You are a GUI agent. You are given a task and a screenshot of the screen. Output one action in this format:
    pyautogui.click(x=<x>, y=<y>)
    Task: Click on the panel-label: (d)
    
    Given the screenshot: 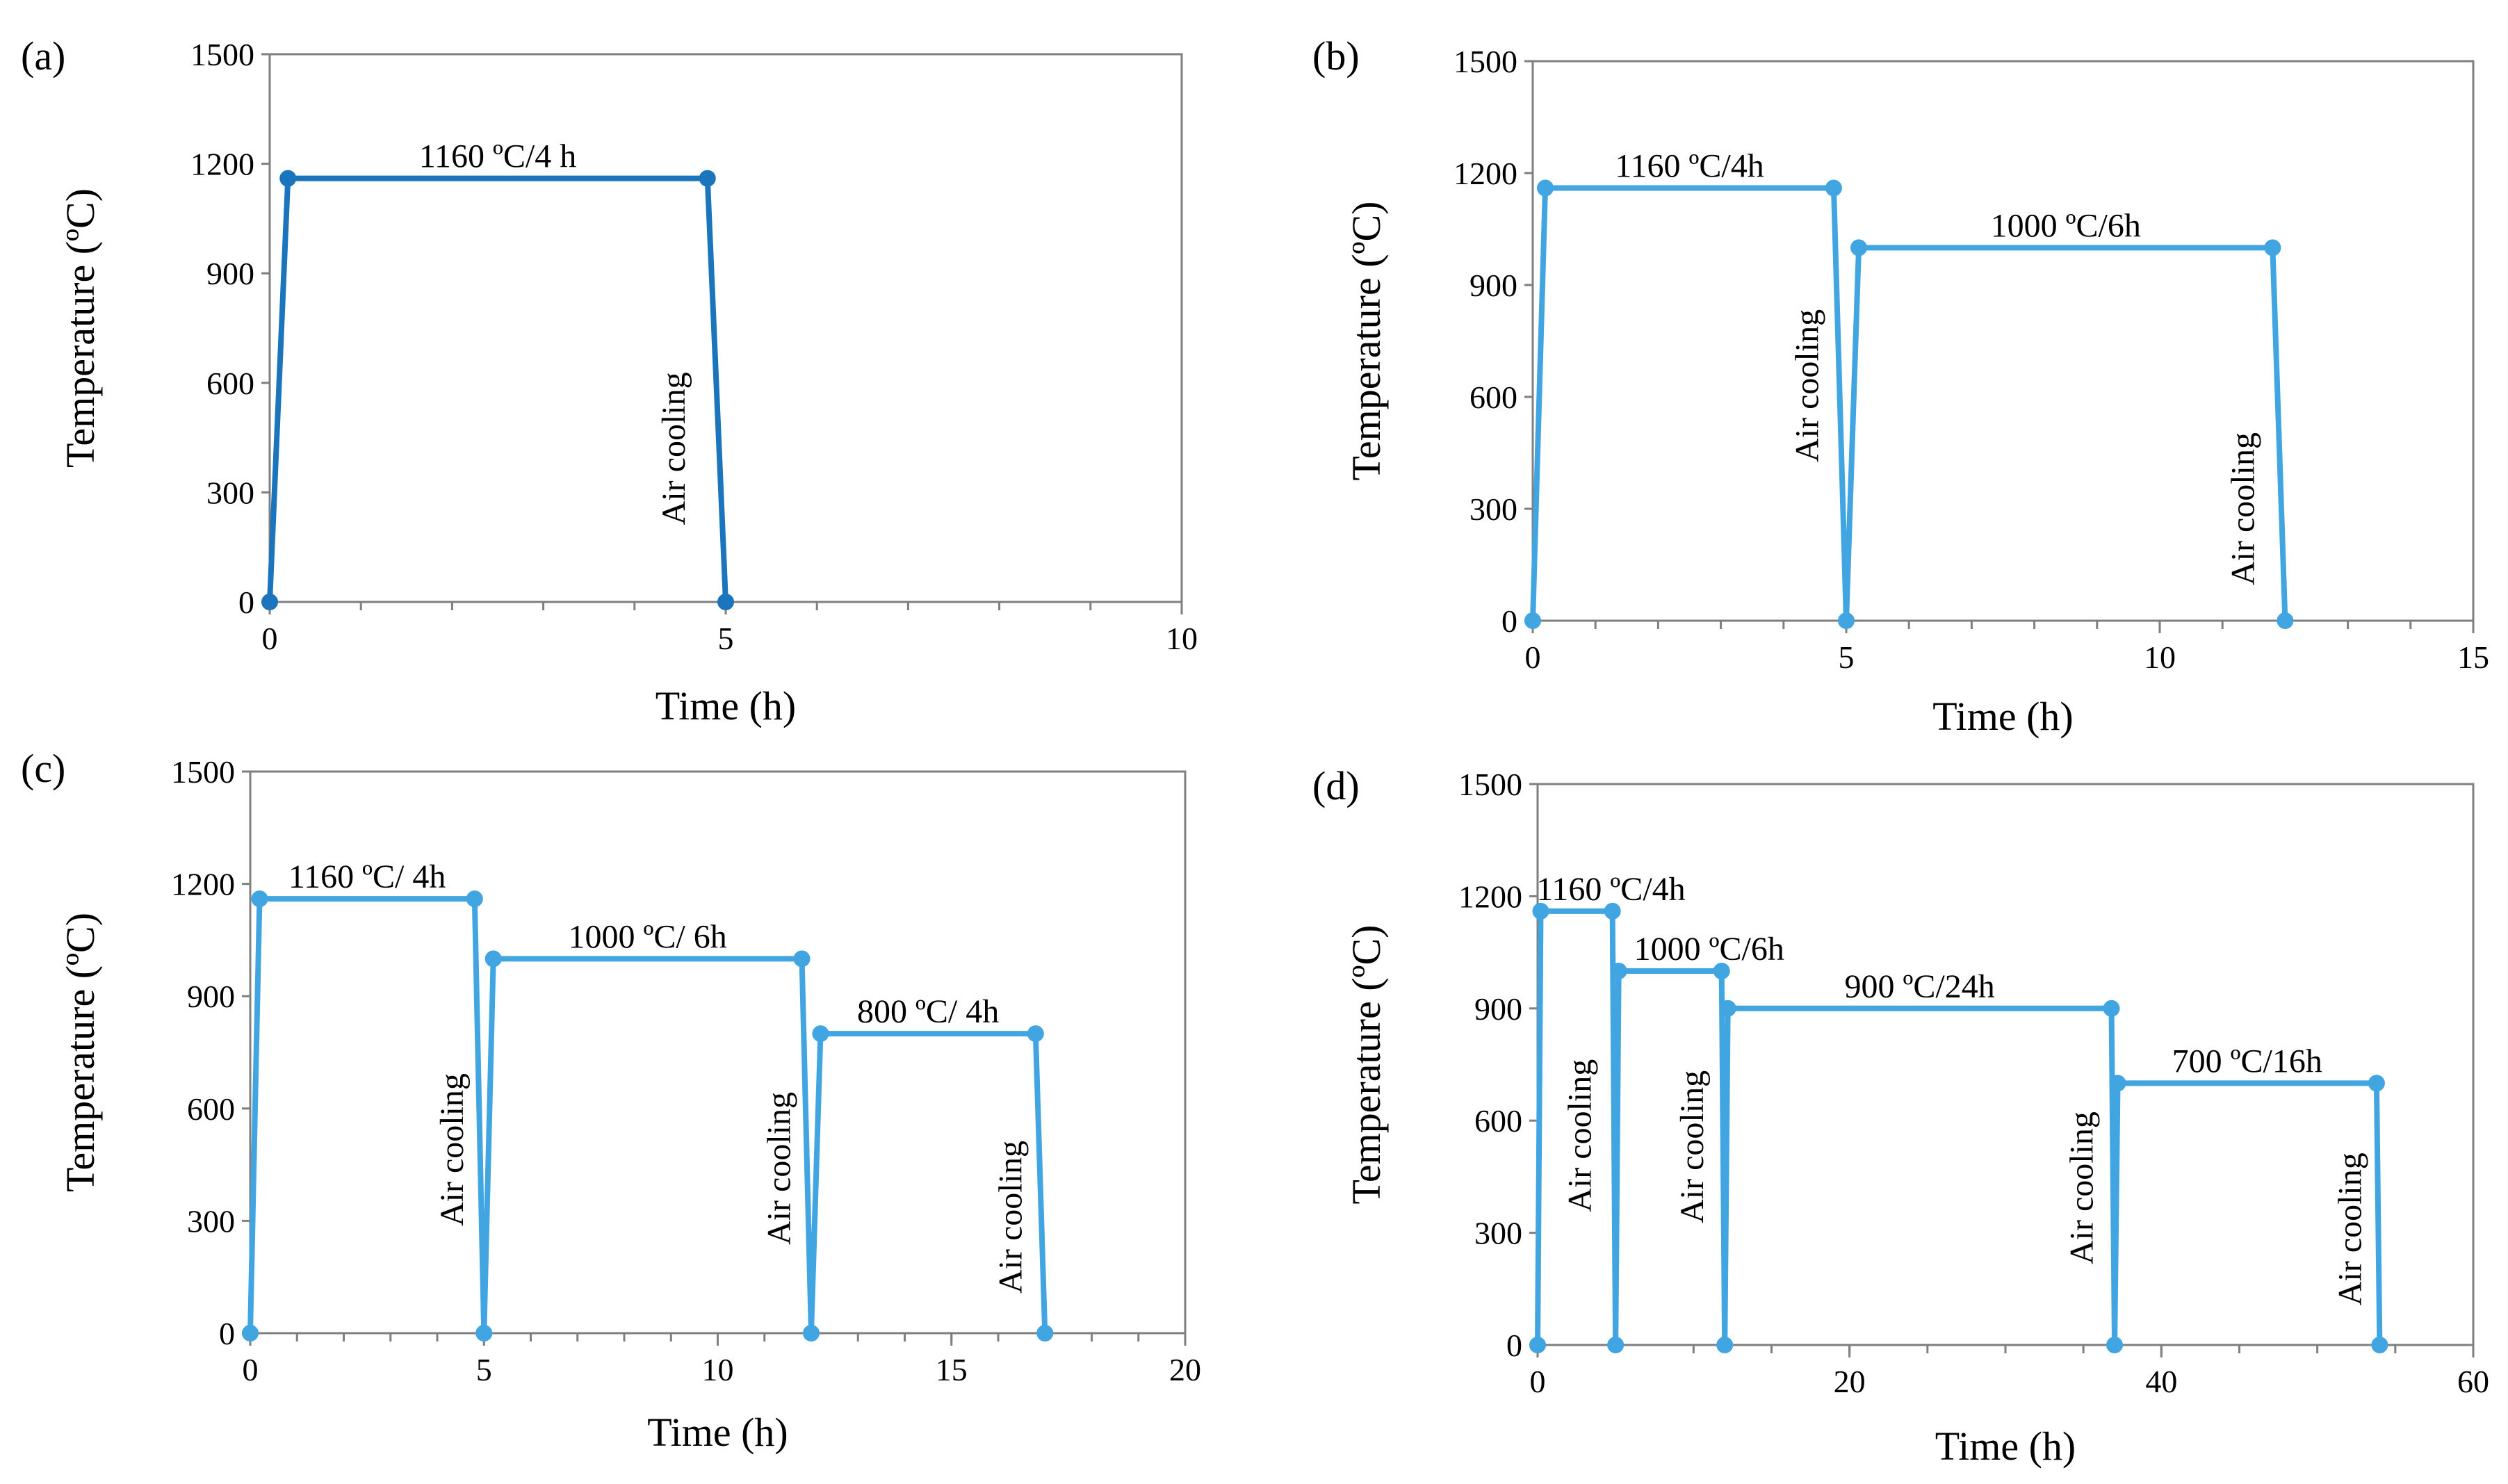 What is the action you would take?
    pyautogui.click(x=1336, y=785)
    